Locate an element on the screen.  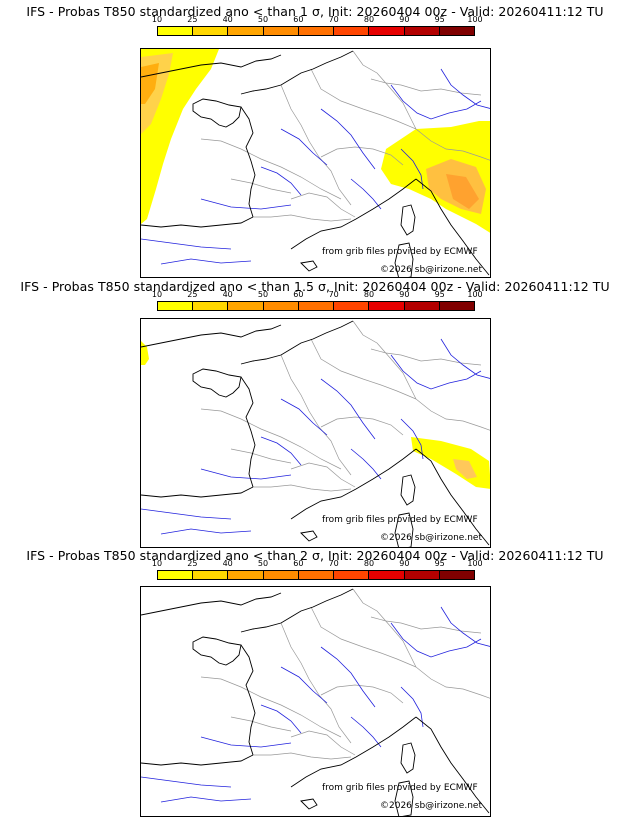
colorbar-tick-label: 10 is located at coordinates (157, 19).